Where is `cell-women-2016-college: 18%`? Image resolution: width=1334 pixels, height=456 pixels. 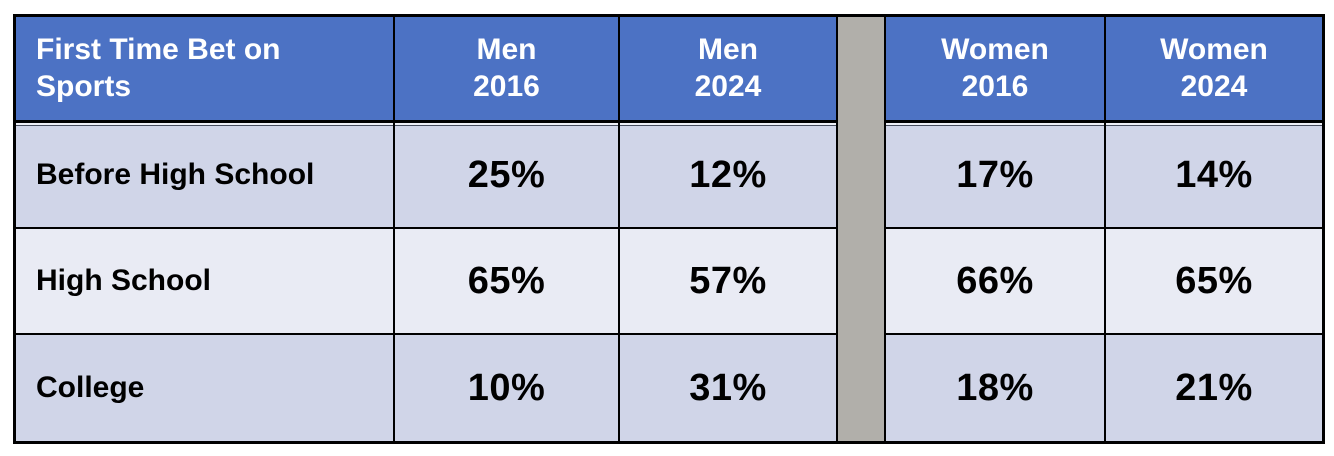 cell-women-2016-college: 18% is located at coordinates (996, 388).